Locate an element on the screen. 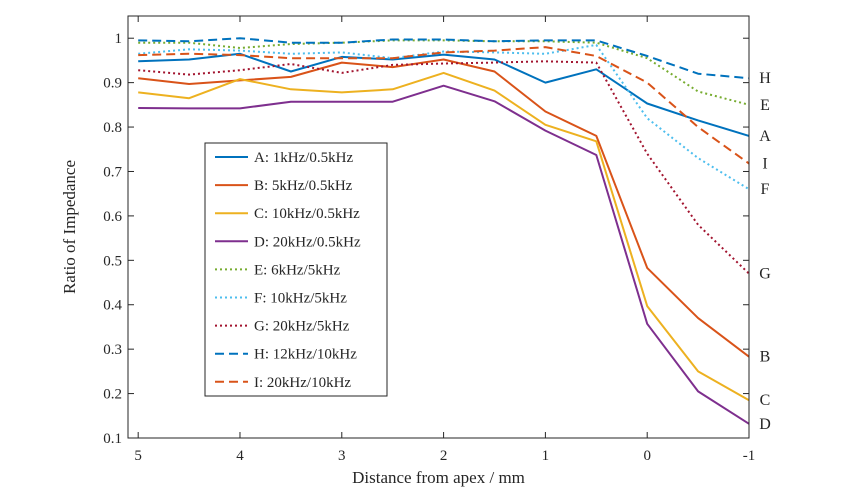 This screenshot has width=850, height=499. x-tick-label: -1 is located at coordinates (749, 456).